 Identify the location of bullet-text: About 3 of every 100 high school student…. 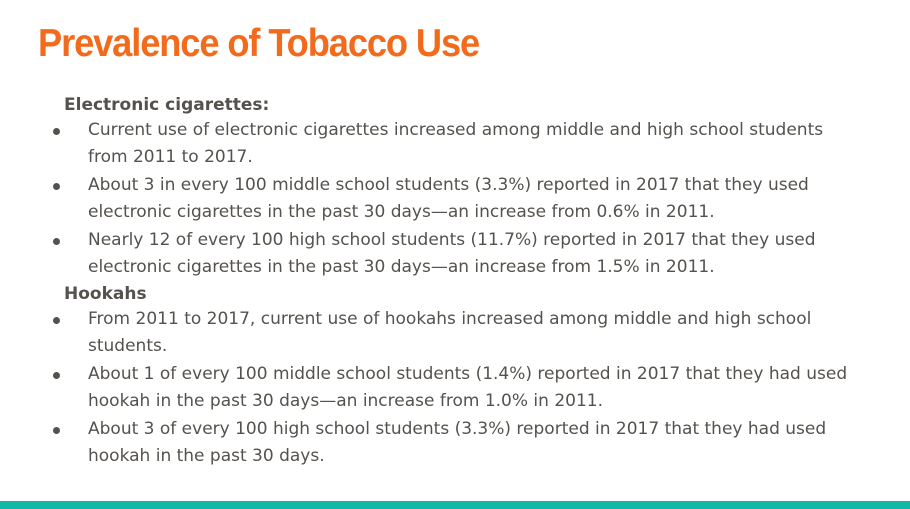
(457, 442).